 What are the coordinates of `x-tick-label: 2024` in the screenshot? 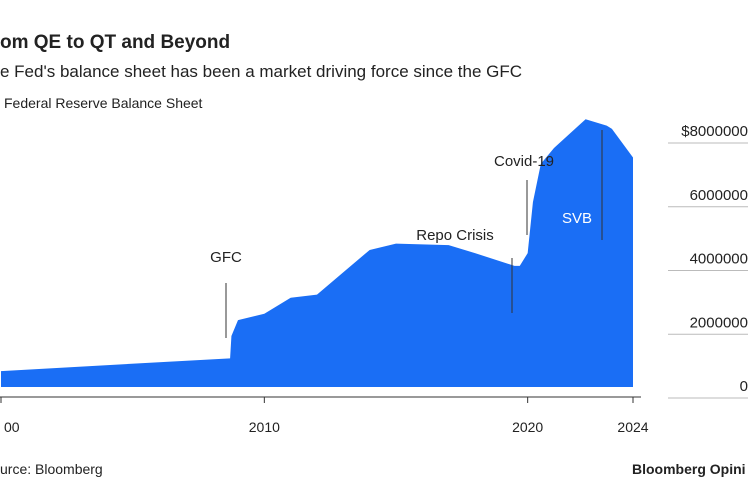 It's located at (632, 427).